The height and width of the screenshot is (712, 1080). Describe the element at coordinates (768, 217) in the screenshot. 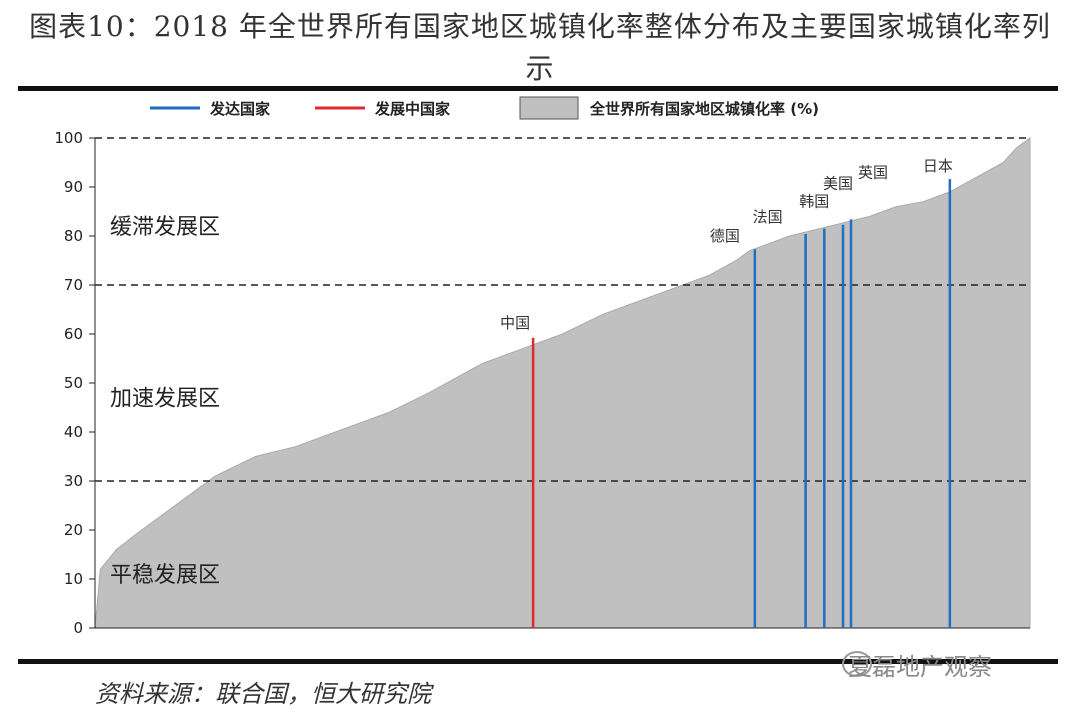

I see `marker-label: 法国` at that location.